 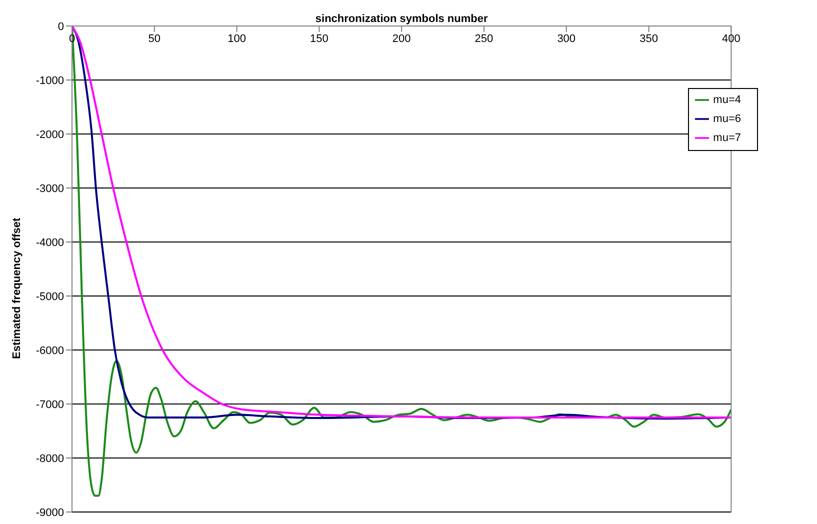 What do you see at coordinates (16, 288) in the screenshot?
I see `y-axis-title: Estimated frequency offset` at bounding box center [16, 288].